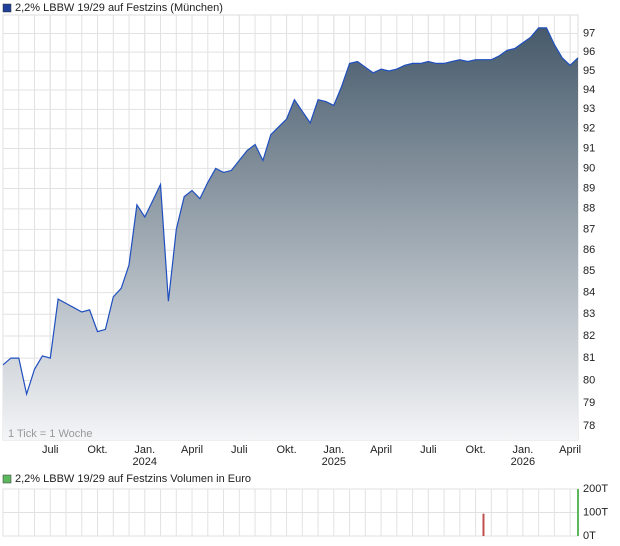 Image resolution: width=620 pixels, height=546 pixels. What do you see at coordinates (119, 8) in the screenshot?
I see `legend-label: 2,2% LBBW 19/29 auf Festzins (München)` at bounding box center [119, 8].